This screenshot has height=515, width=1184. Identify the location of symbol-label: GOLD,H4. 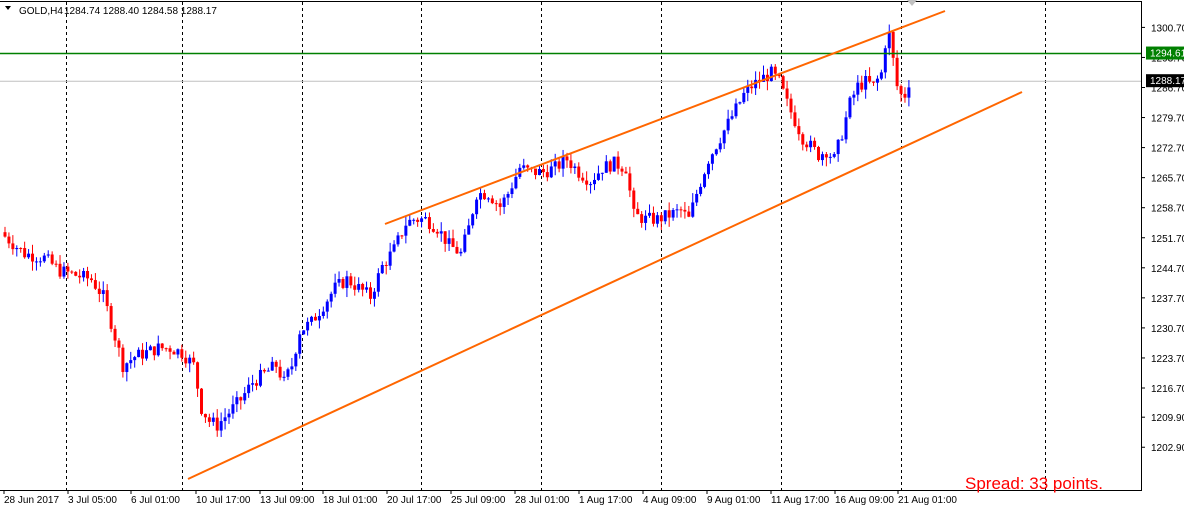
(41, 11).